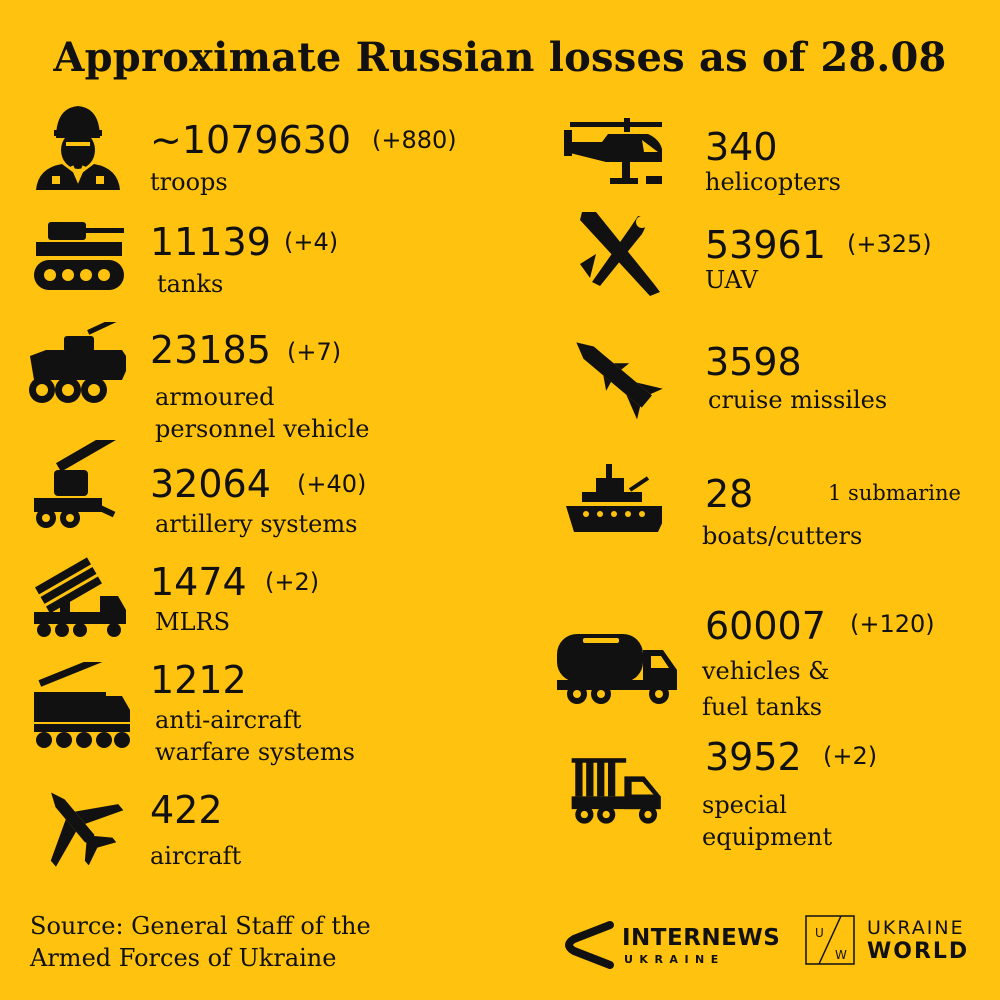  I want to click on anti-aircraft-label-line2: warfare systems, so click(255, 752).